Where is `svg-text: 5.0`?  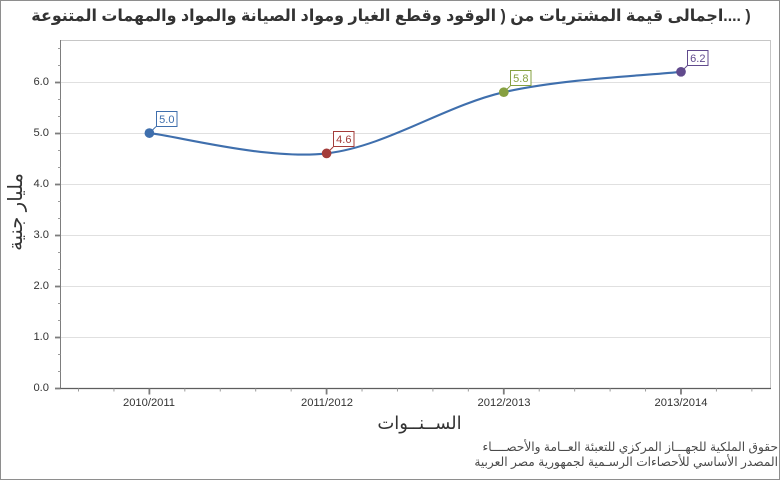
svg-text: 5.0 is located at coordinates (166, 120).